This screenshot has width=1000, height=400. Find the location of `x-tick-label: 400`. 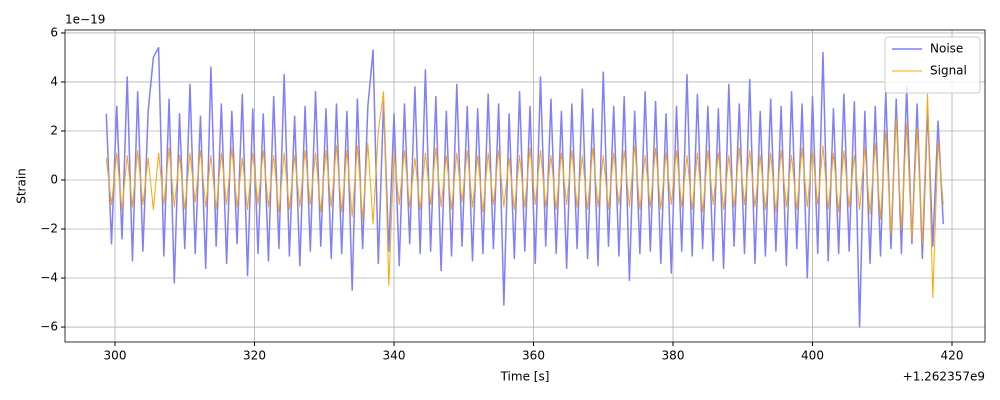

x-tick-label: 400 is located at coordinates (812, 356).